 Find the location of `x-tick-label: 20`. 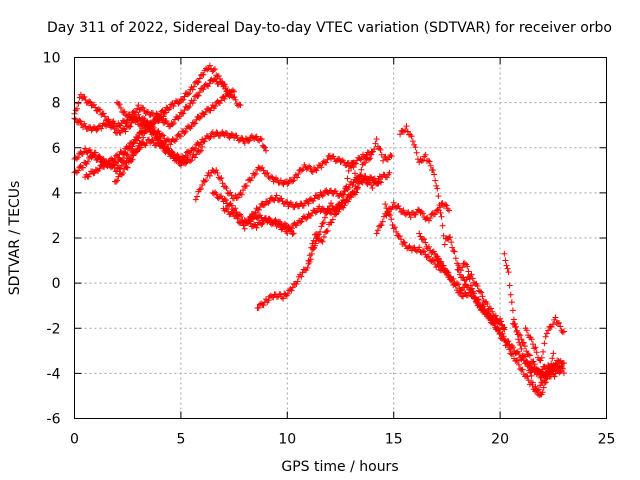

x-tick-label: 20 is located at coordinates (500, 440).